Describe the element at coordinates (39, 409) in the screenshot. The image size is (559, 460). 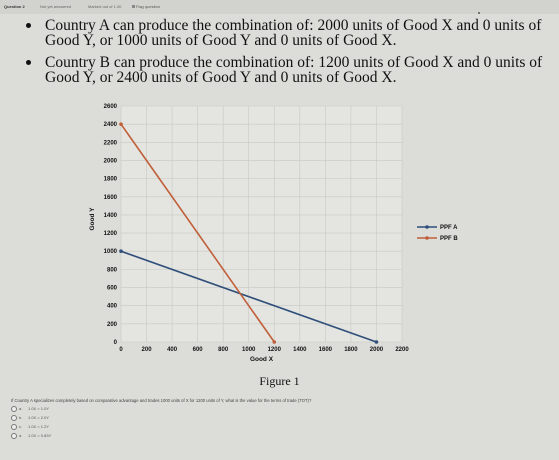
I see `option-text: 1.0X = 1.0Y` at that location.